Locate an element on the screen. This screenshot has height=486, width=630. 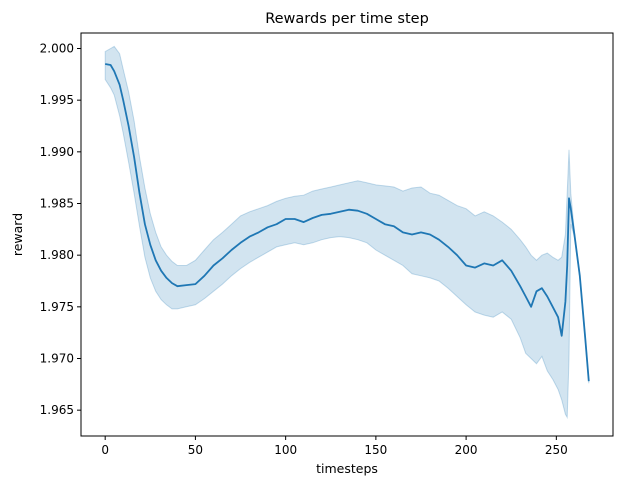
x-tick-label: 50 is located at coordinates (195, 450).